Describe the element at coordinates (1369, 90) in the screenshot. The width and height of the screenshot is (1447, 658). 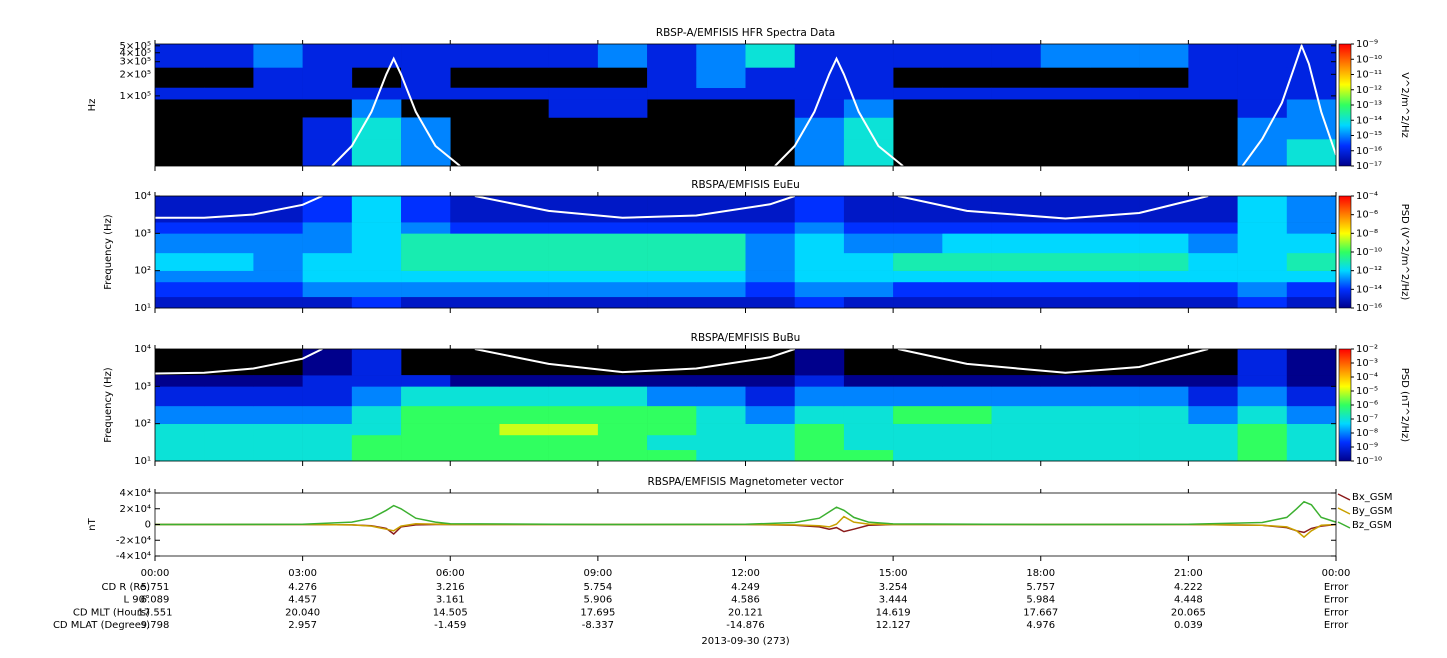
I see `colorbar-tick-label: 10⁻¹²` at that location.